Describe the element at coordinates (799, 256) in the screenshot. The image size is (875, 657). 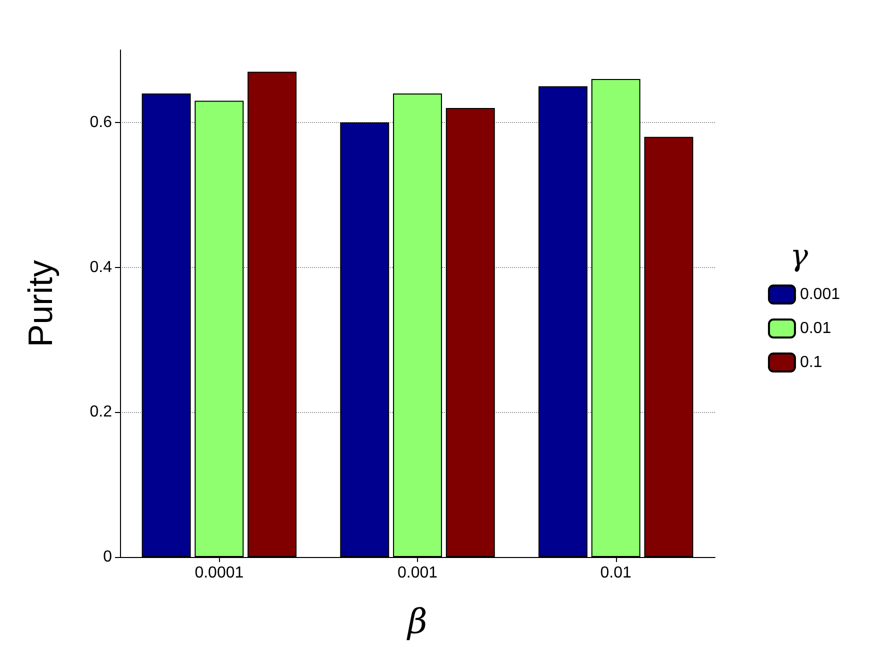
I see `legend-title: γ` at that location.